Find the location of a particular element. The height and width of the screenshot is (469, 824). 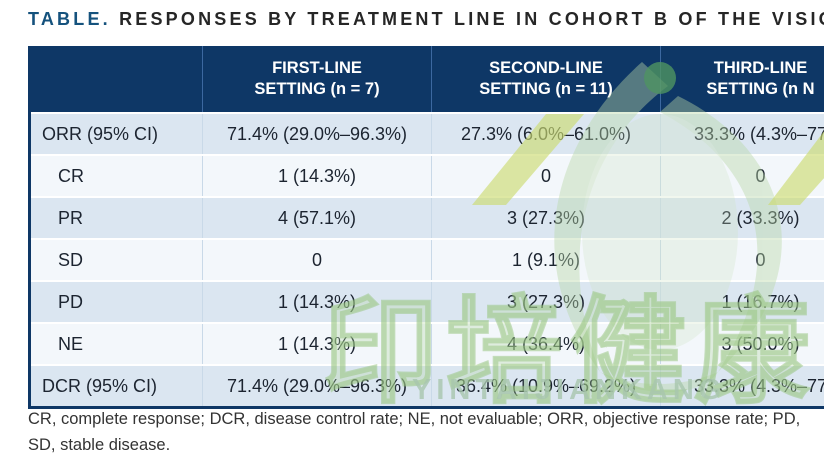

header-cell-third-line: THIRD-LINE SETTING (n N is located at coordinates (742, 79).